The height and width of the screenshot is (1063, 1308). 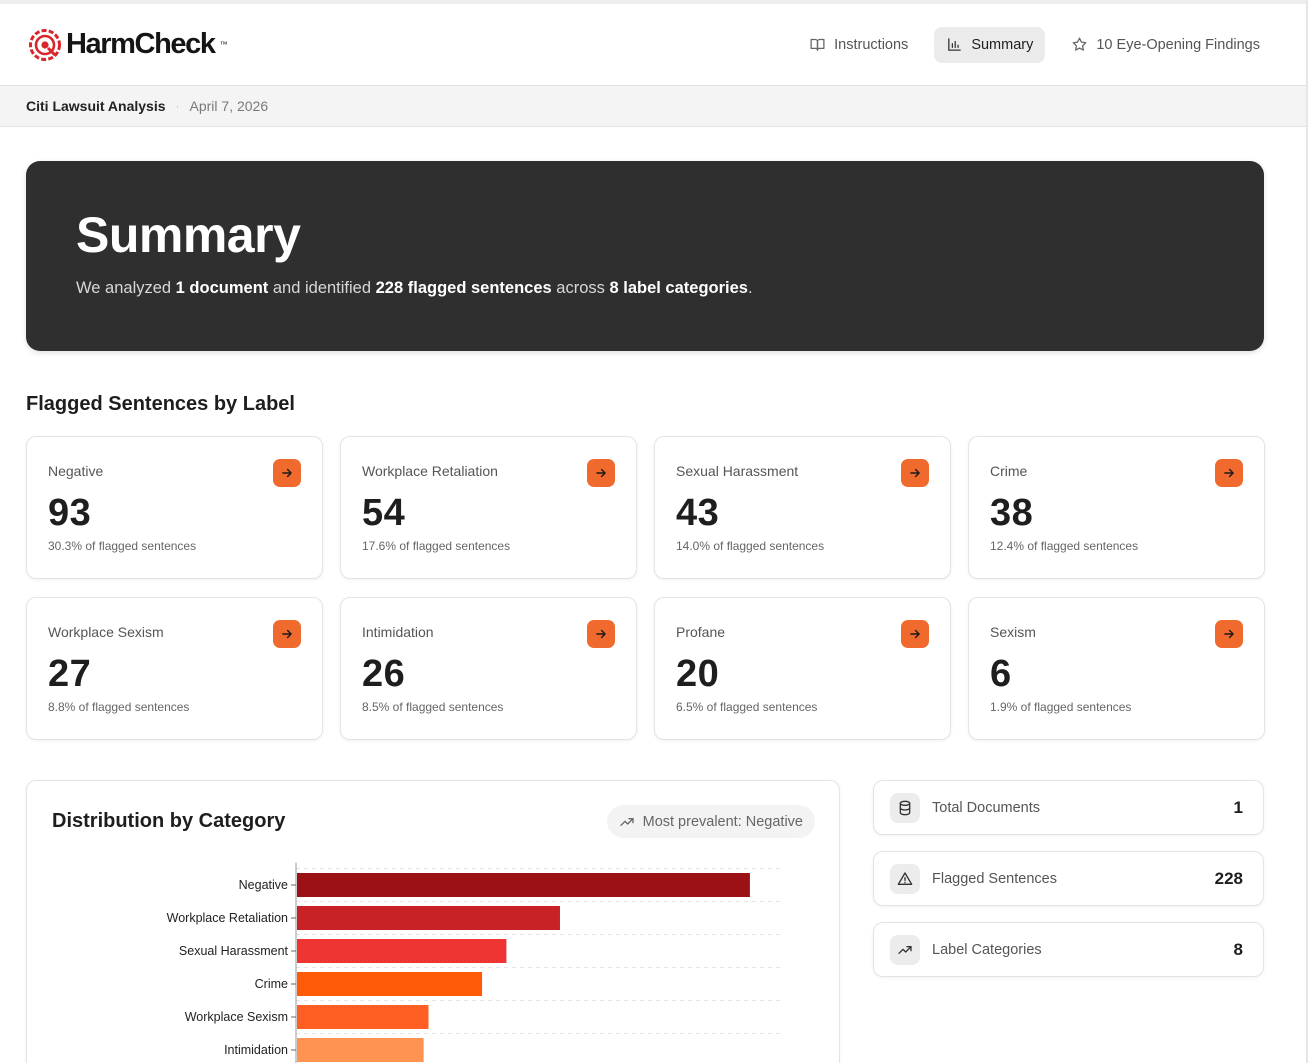 What do you see at coordinates (229, 106) in the screenshot?
I see `analysis-date: April 7, 2026` at bounding box center [229, 106].